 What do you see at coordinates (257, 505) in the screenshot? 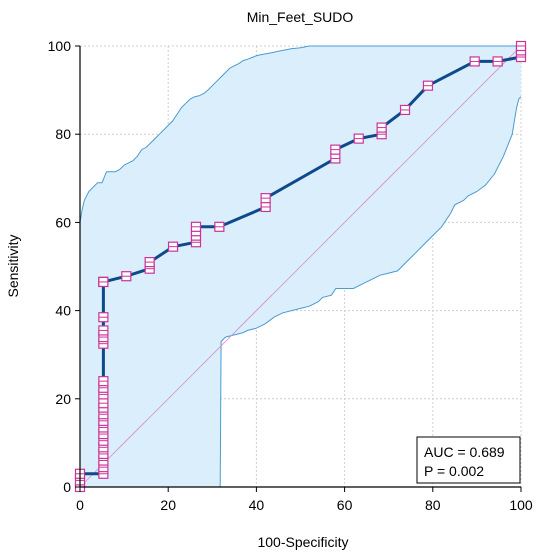
I see `x-tick-label: 40` at bounding box center [257, 505].